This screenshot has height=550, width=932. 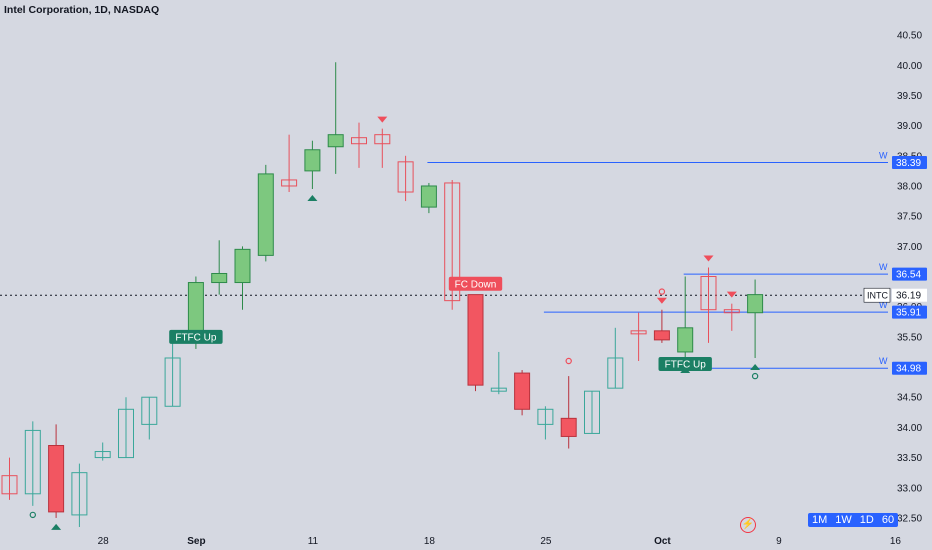 I want to click on chart-title: Intel Corporation, 1D, NASDAQ, so click(x=82, y=10).